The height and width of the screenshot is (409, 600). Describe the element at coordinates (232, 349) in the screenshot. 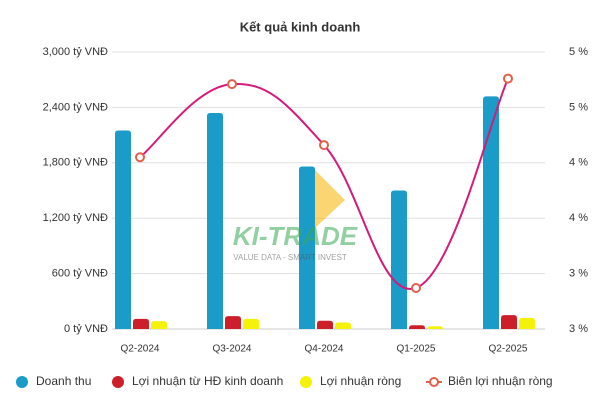

I see `x-tick-label: Q3-2024` at that location.